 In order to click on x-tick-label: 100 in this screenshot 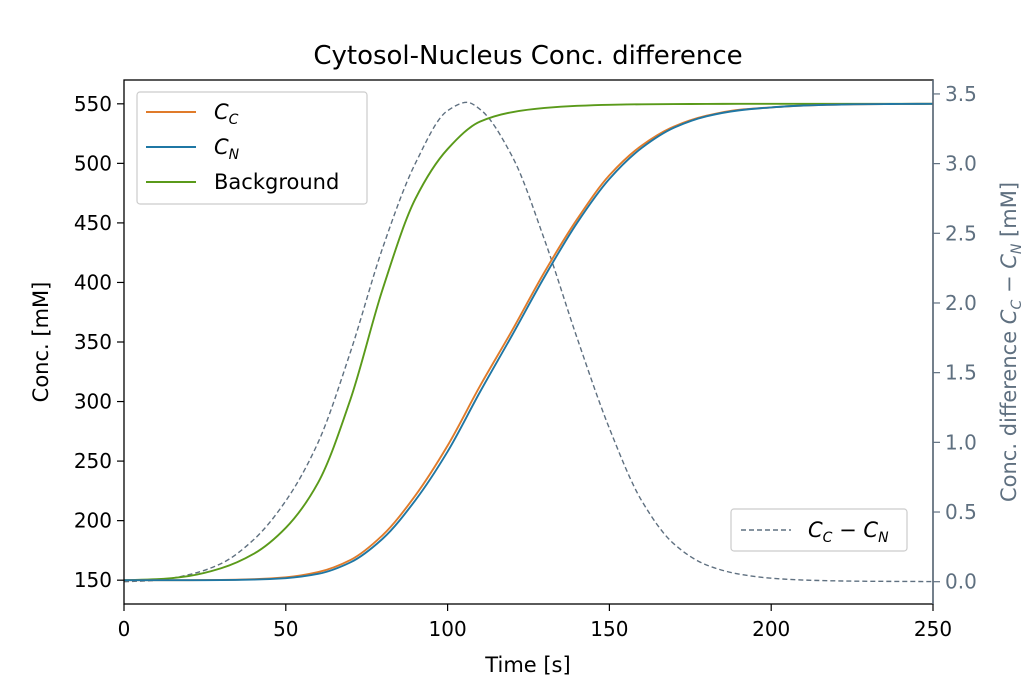, I will do `click(448, 629)`.